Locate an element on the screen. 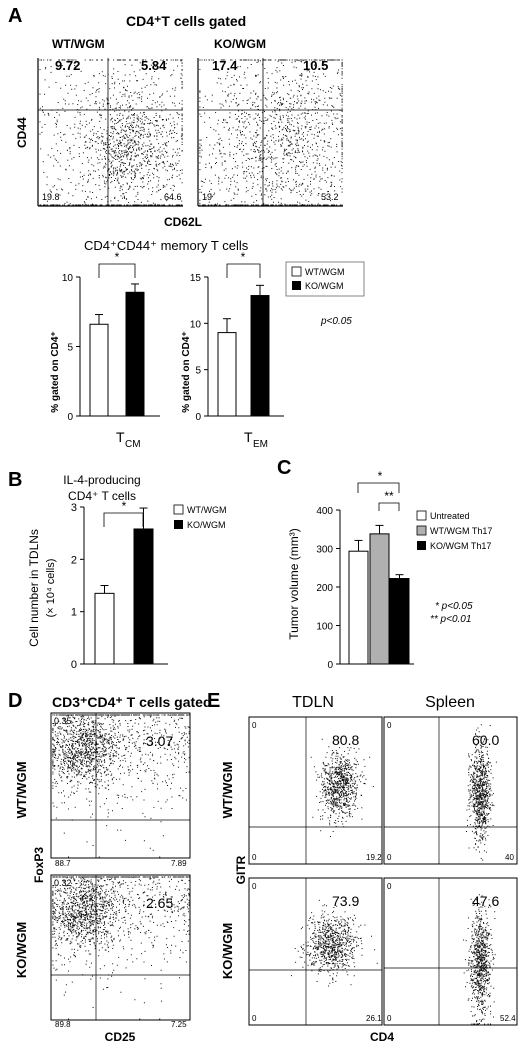 Image resolution: width=520 pixels, height=1047 pixels. panel-e-col-spleen: Spleen is located at coordinates (450, 702).